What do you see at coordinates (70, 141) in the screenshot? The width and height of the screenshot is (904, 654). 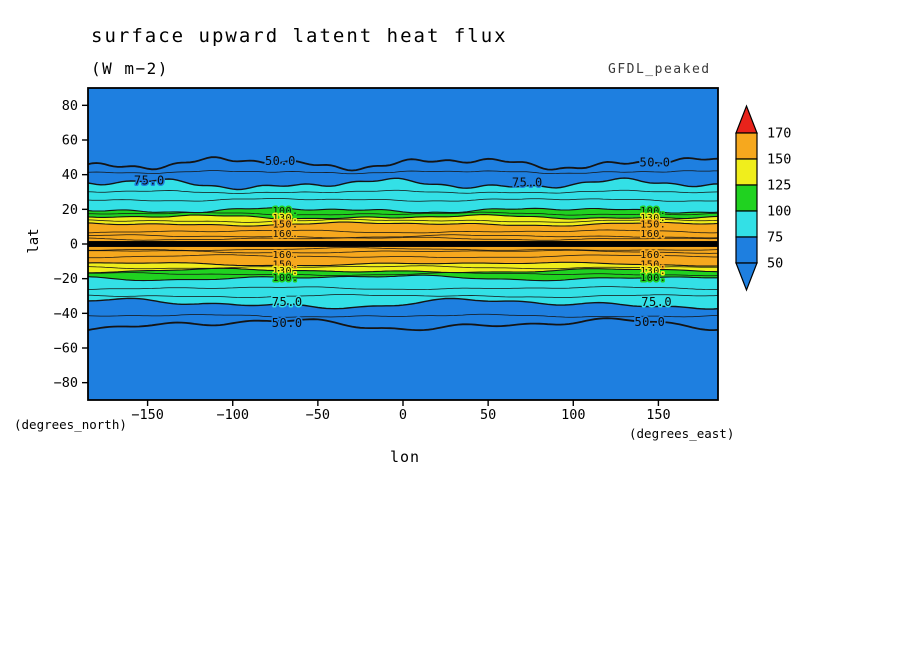 I see `y-tick-label: 60` at bounding box center [70, 141].